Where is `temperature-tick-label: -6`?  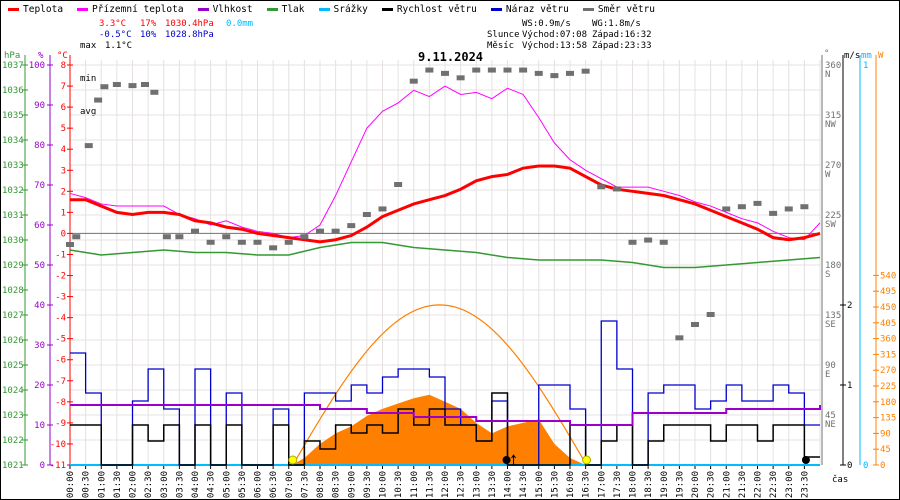
temperature-tick-label: -6 is located at coordinates (60, 361).